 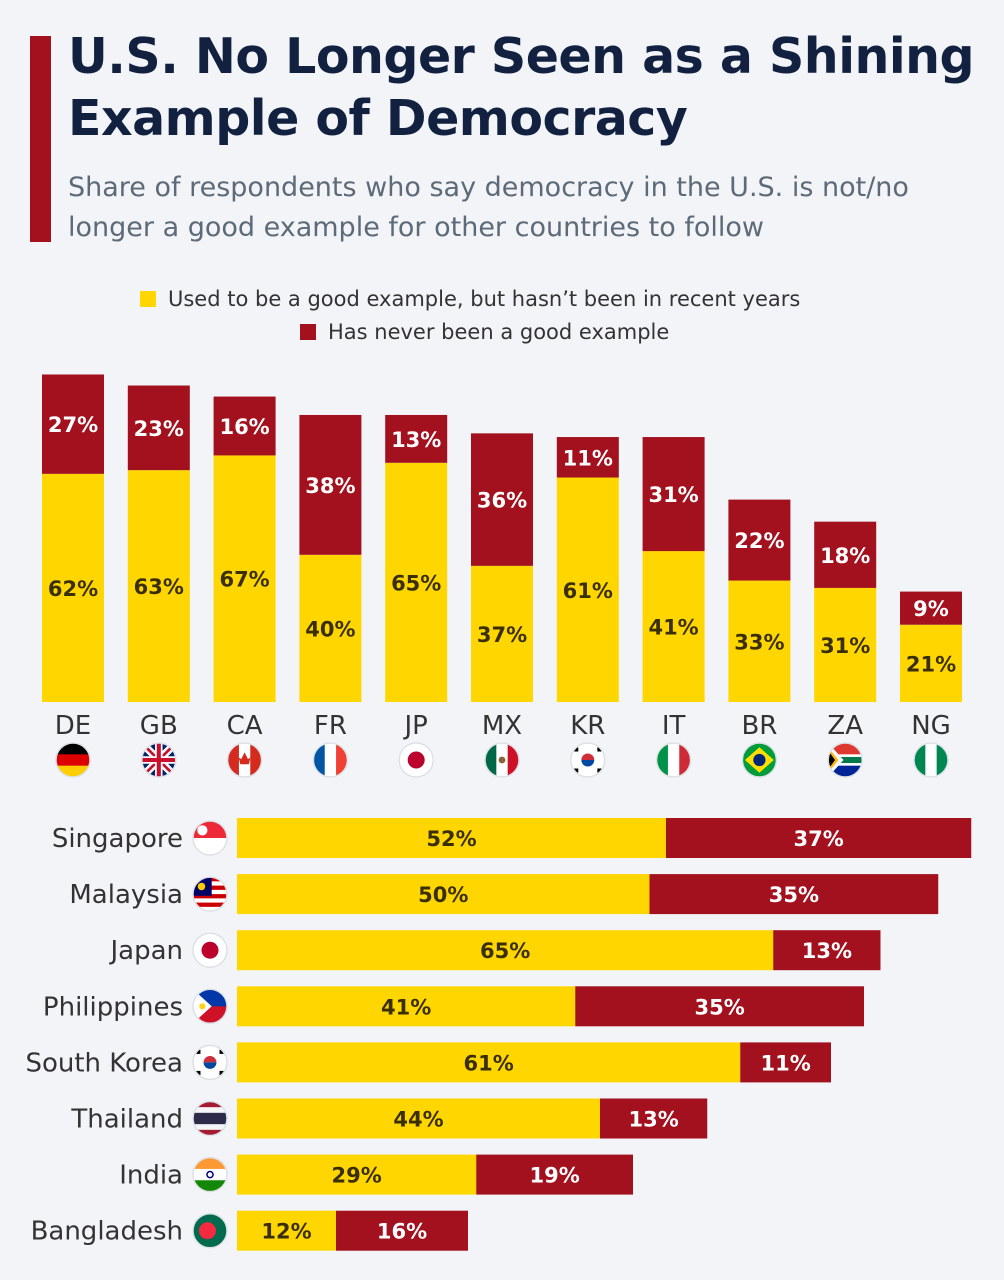 What do you see at coordinates (245, 726) in the screenshot?
I see `category-label-ca: CA` at bounding box center [245, 726].